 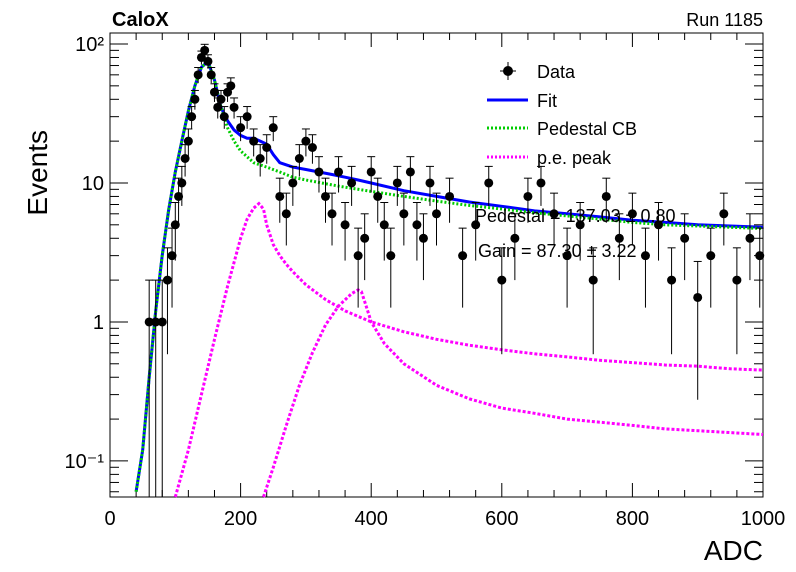 I want to click on legend-label-pedestal: Pedestal CB, so click(x=587, y=129).